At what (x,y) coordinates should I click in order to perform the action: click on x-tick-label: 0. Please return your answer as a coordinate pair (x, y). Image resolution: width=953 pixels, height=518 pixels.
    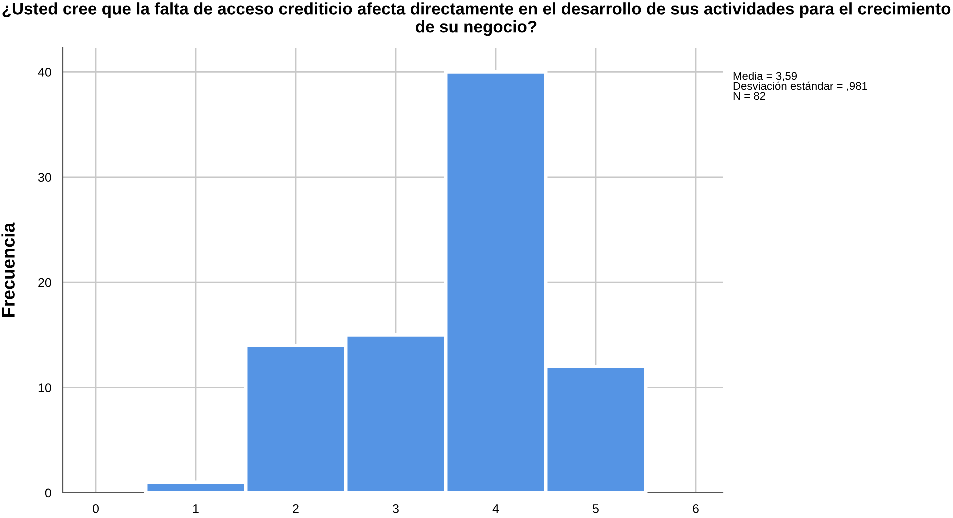
    Looking at the image, I should click on (96, 509).